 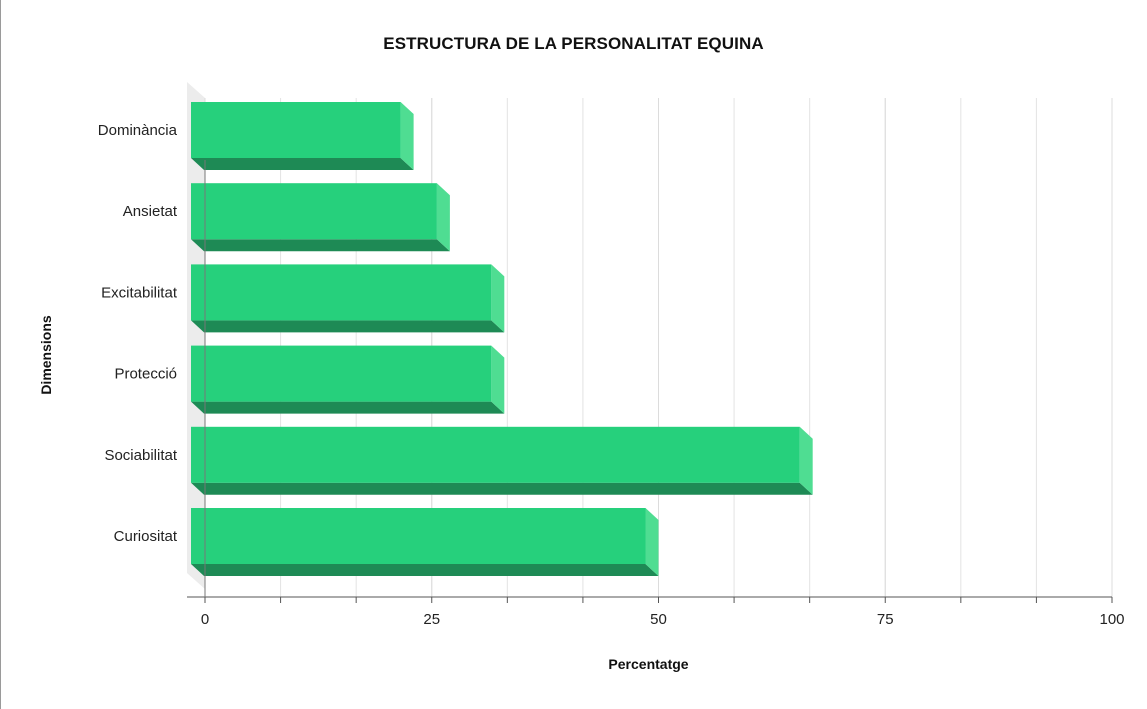 What do you see at coordinates (145, 374) in the screenshot?
I see `y-tick-label: Protecció` at bounding box center [145, 374].